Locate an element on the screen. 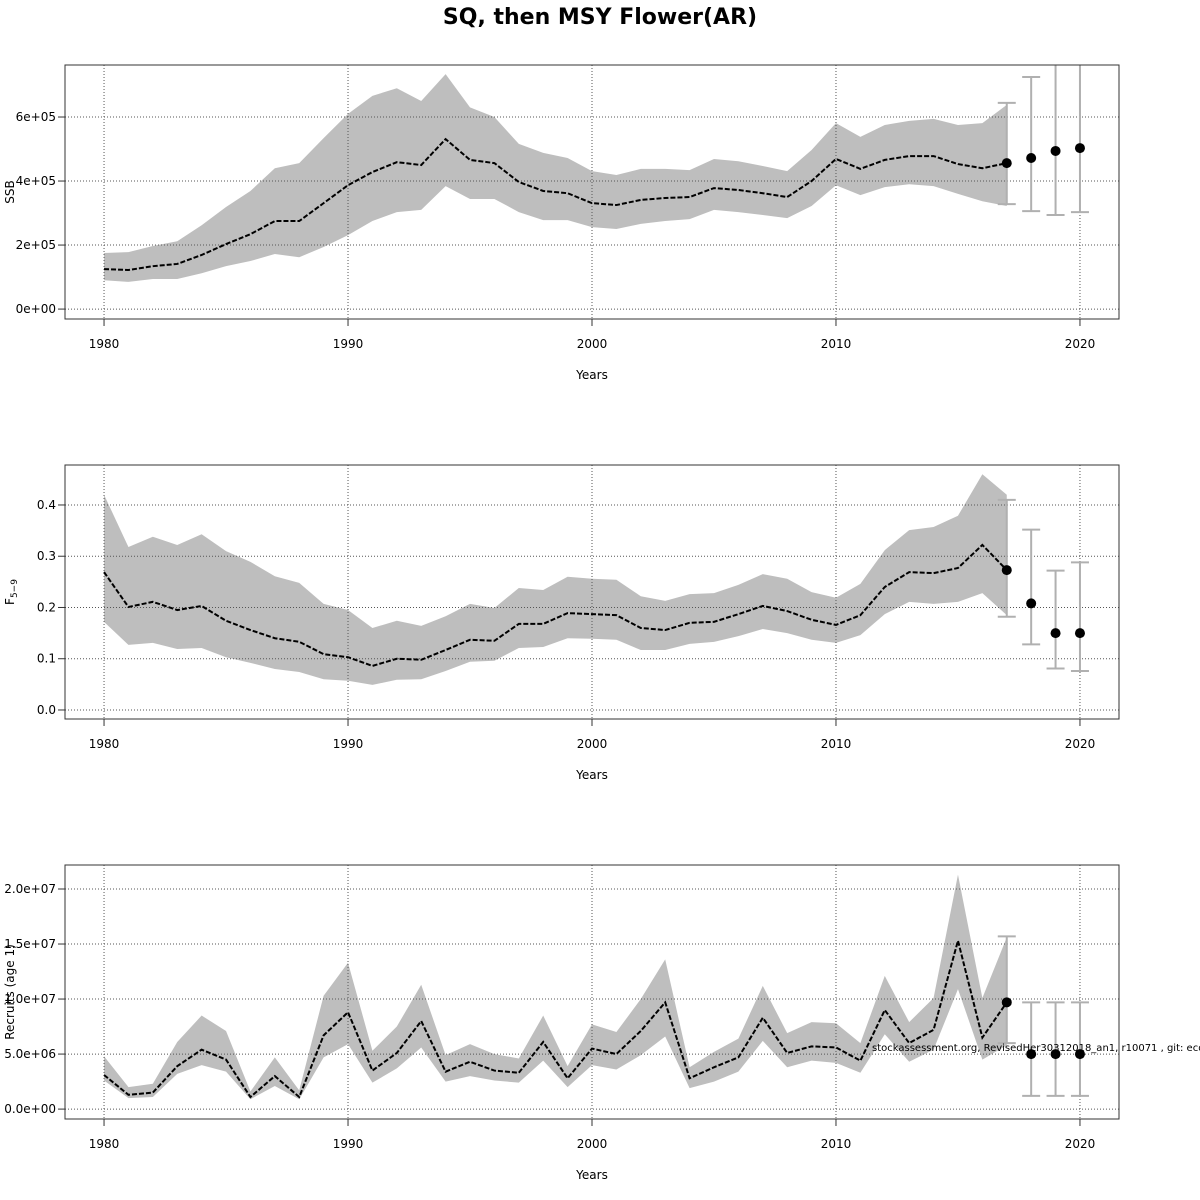 Image resolution: width=1200 pixels, height=1200 pixels. y-tick-label: 0.0e+00 is located at coordinates (30, 1109).